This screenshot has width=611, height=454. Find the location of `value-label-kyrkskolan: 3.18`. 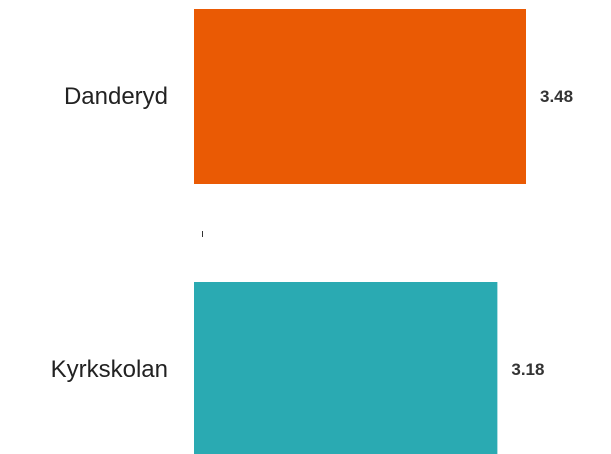

value-label-kyrkskolan: 3.18 is located at coordinates (527, 369).